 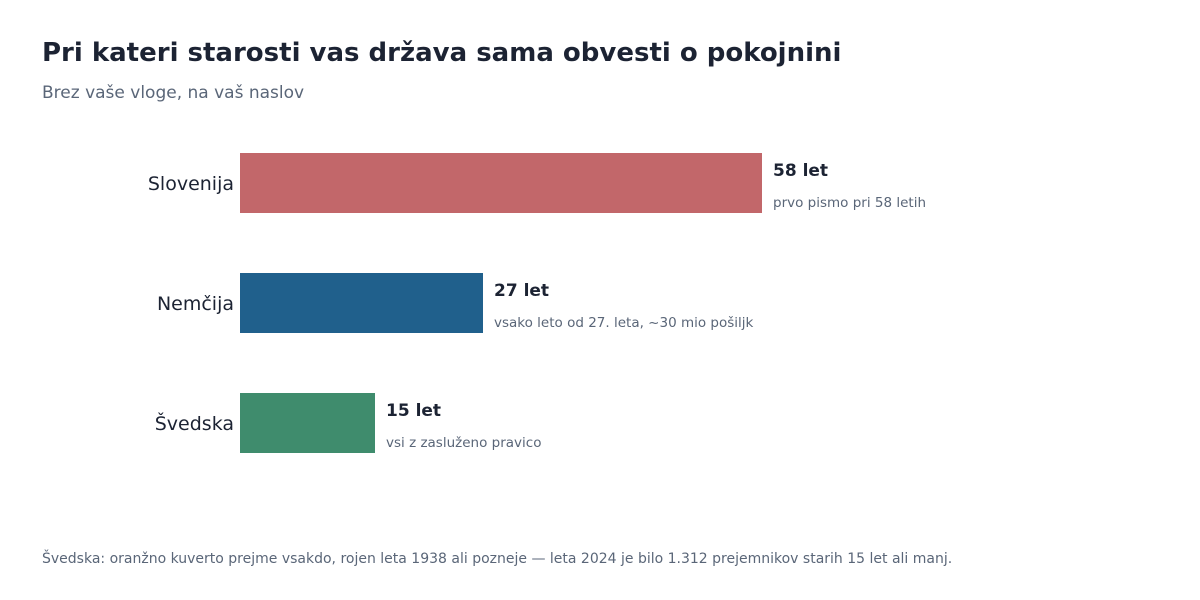 I want to click on bar-group: Švedska 15 let vsi z zasluženo pravico, so click(x=348, y=423).